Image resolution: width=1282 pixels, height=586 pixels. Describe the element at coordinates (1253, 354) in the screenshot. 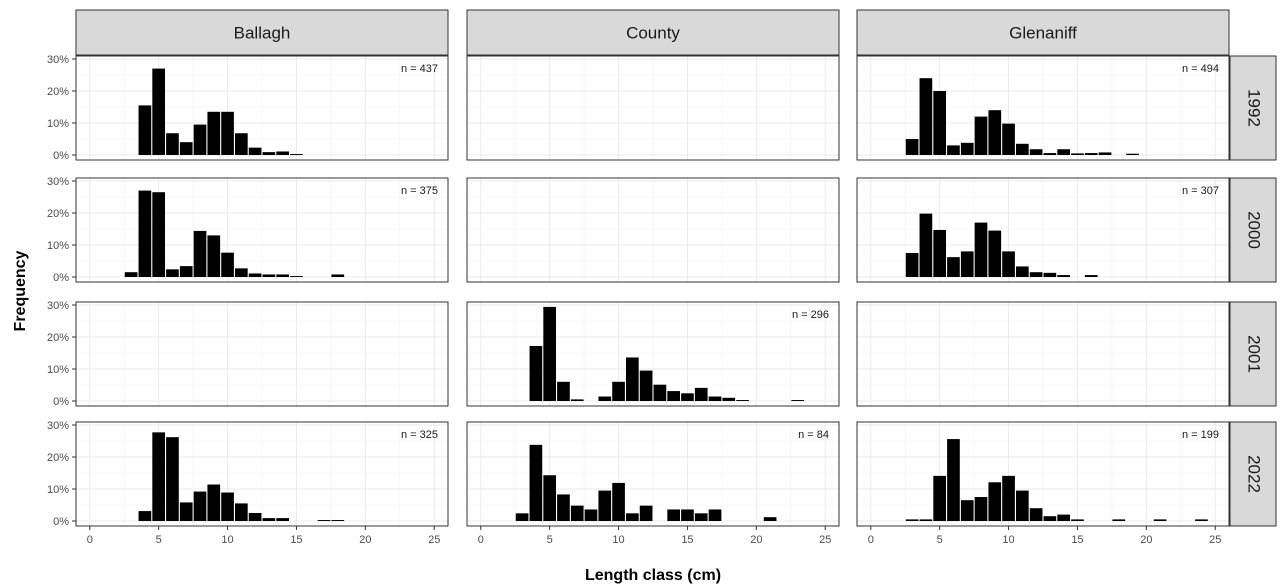

I see `row-strip-2001: 2001` at that location.